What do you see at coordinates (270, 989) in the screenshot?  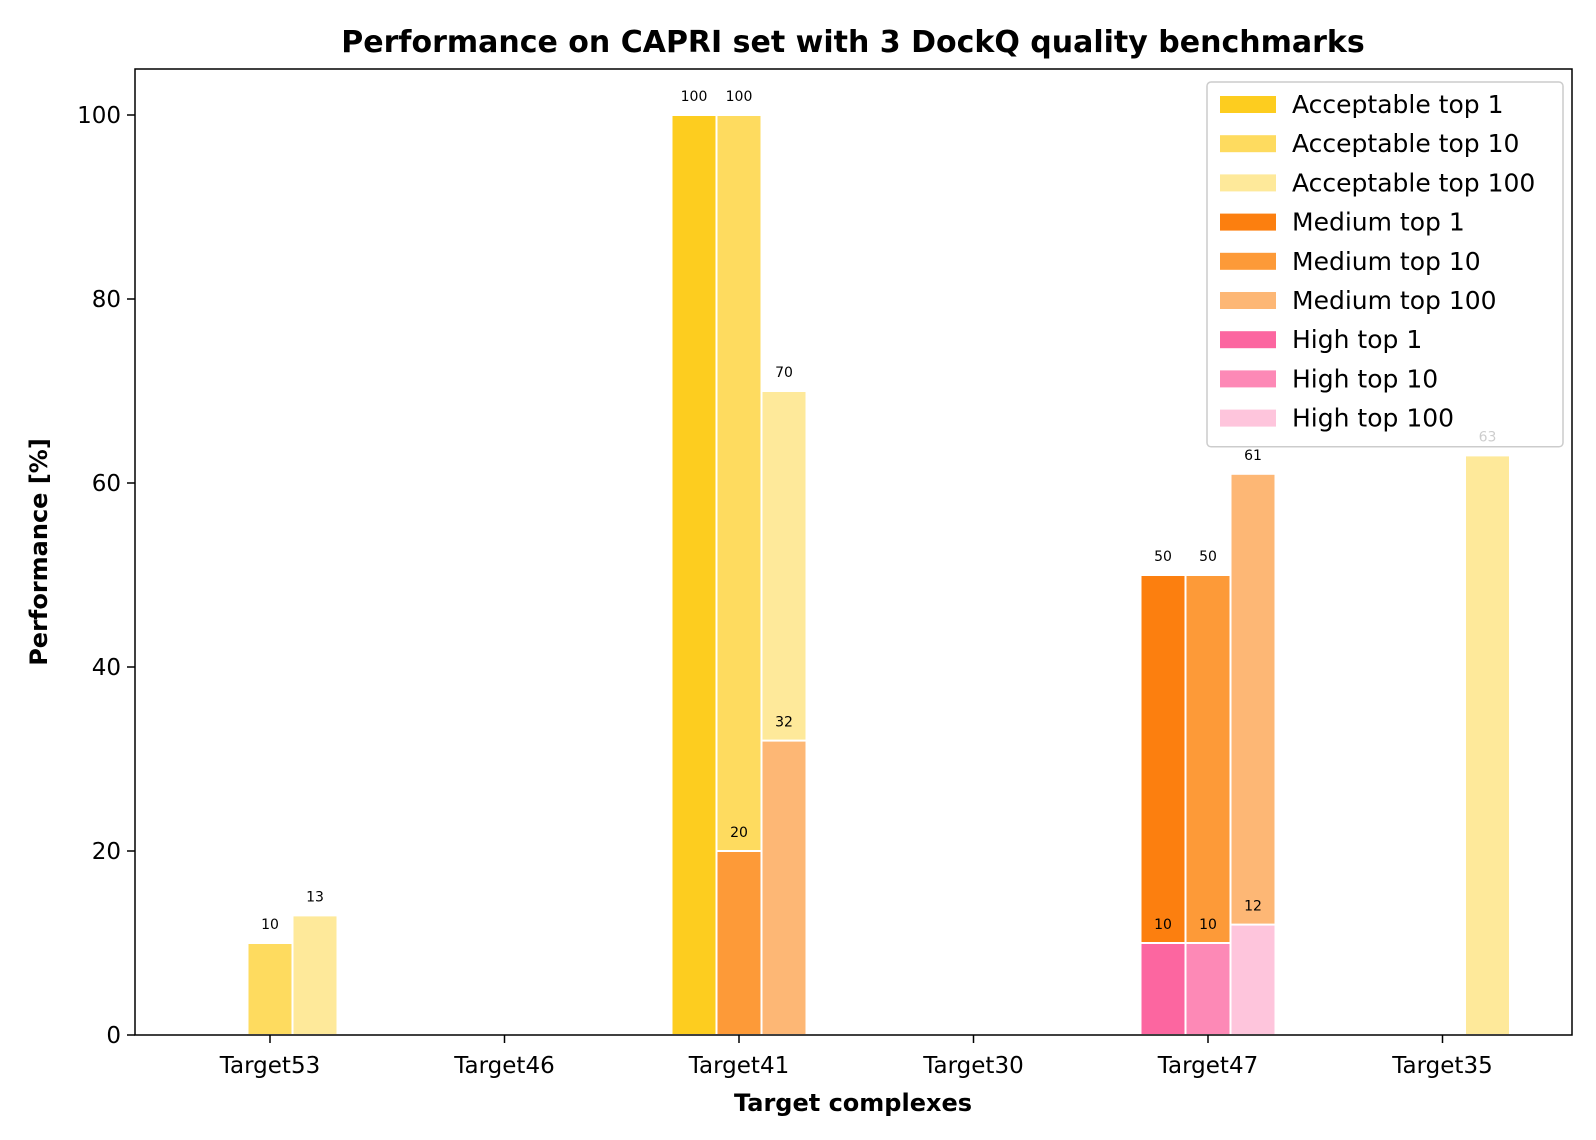 I see `bar-acceptable-top-10-target53` at bounding box center [270, 989].